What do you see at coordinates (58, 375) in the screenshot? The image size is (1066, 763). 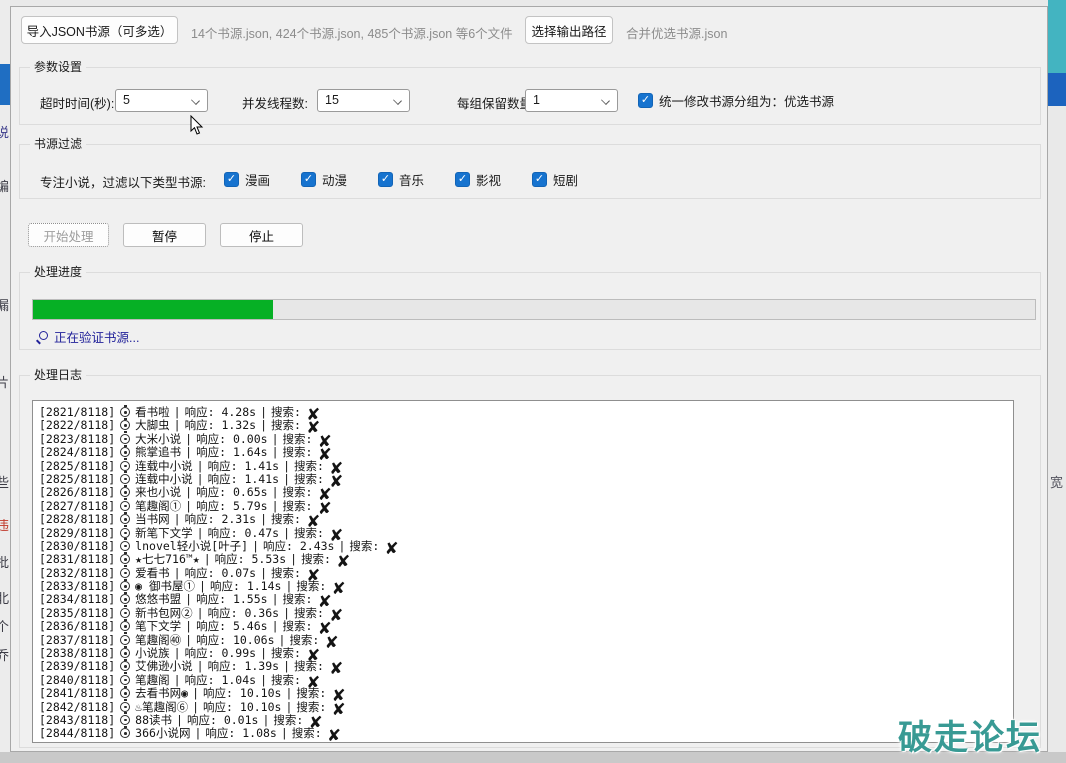 I see `log-group-title: 处理日志` at bounding box center [58, 375].